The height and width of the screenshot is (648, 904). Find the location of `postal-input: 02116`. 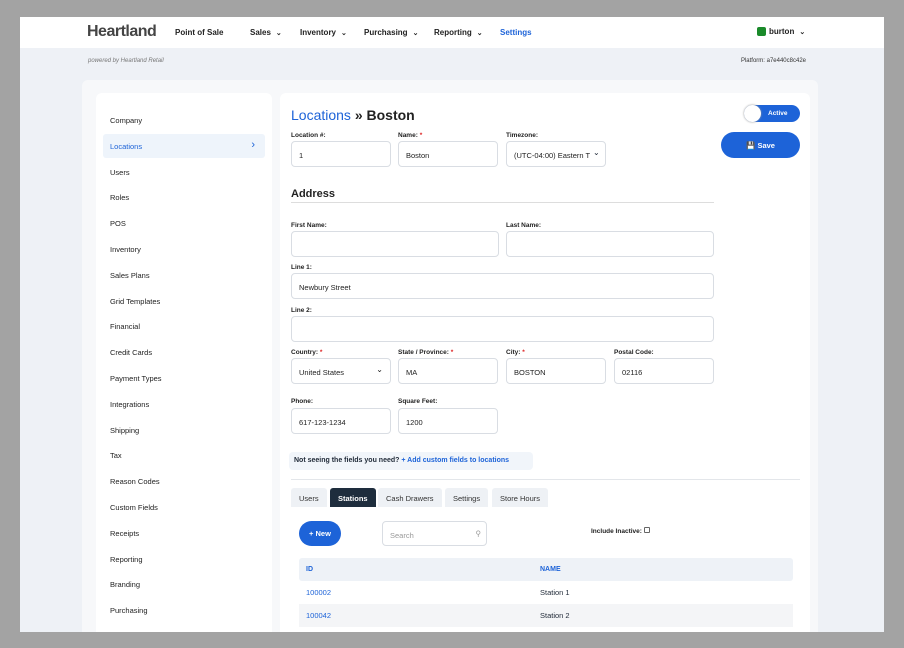

postal-input: 02116 is located at coordinates (664, 371).